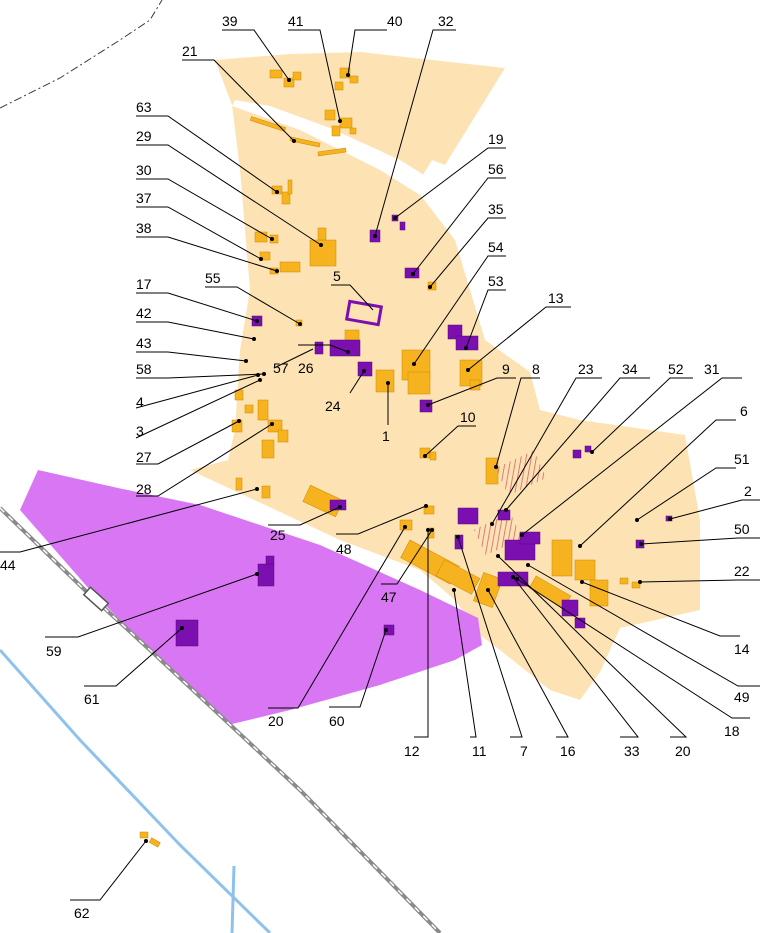  I want to click on label-58: 58, so click(144, 369).